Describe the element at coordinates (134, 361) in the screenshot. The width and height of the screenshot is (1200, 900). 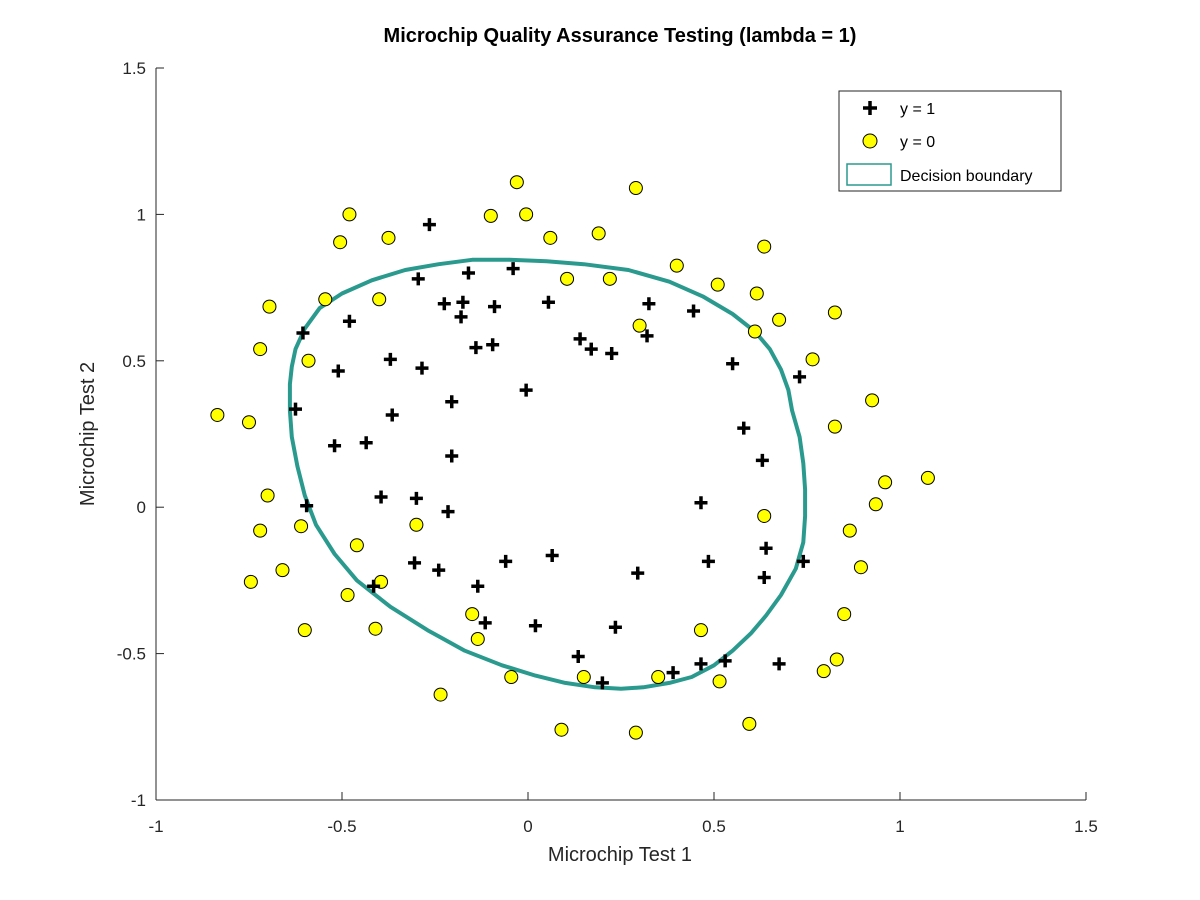
I see `y-tick-label: 0.5` at that location.